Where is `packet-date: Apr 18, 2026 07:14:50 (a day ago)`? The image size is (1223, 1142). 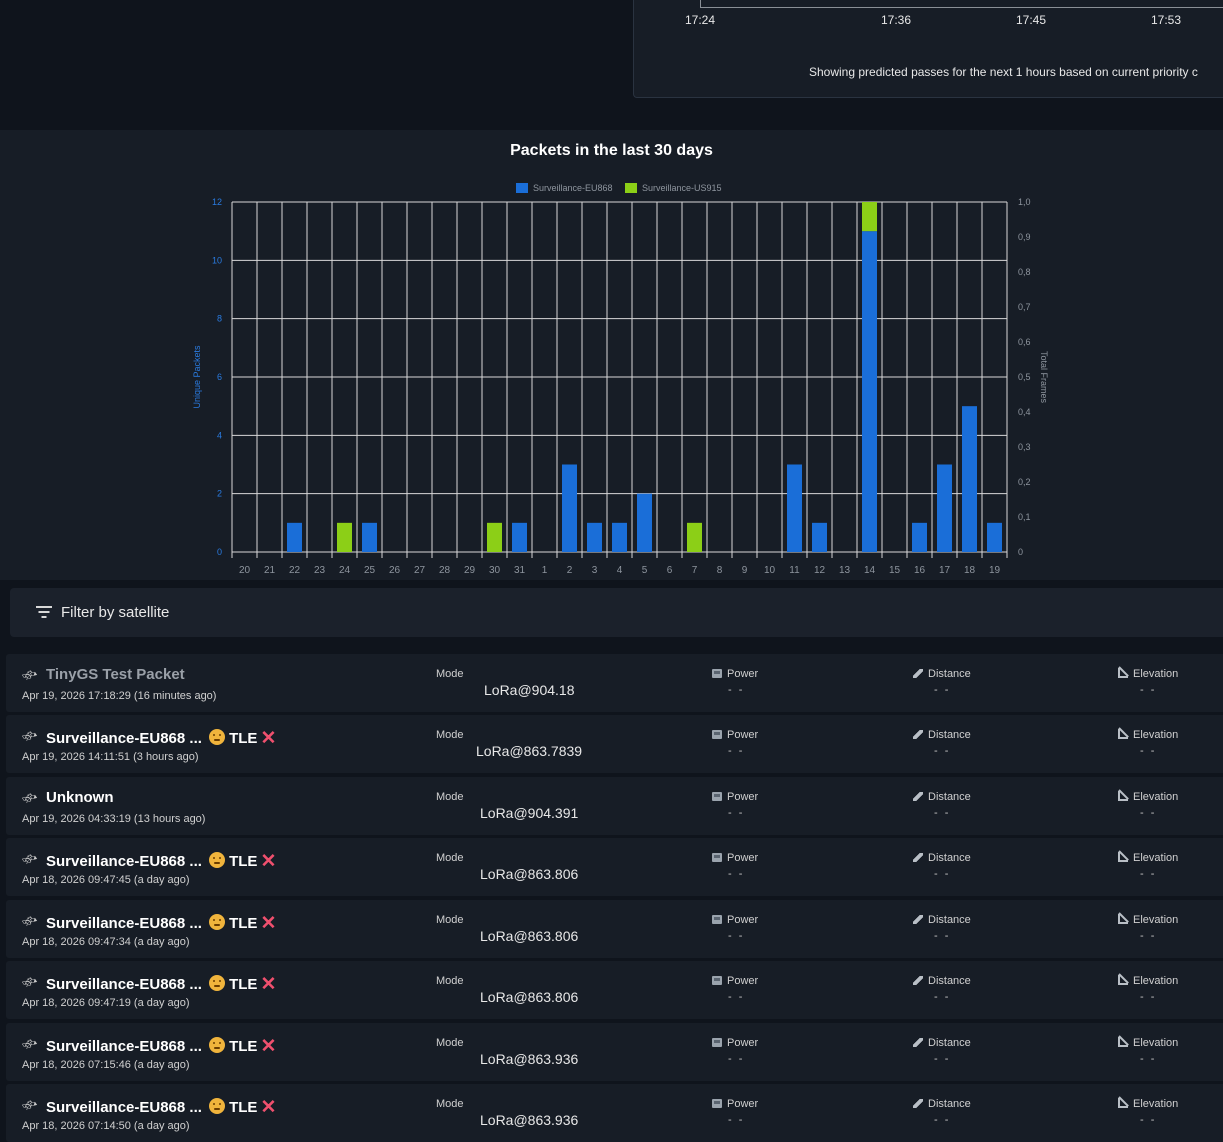 packet-date: Apr 18, 2026 07:14:50 (a day ago) is located at coordinates (106, 1126).